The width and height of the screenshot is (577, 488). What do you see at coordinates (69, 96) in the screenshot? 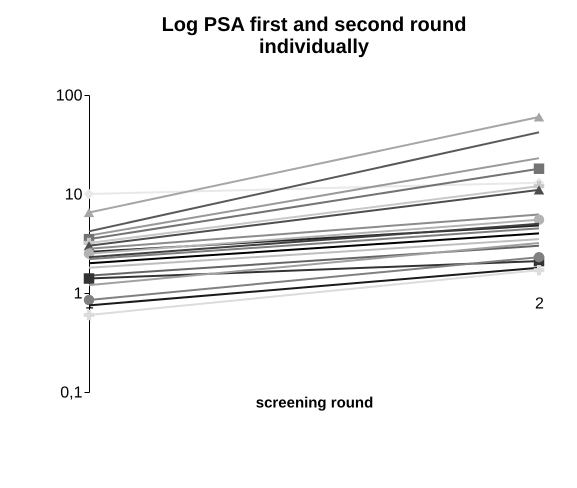
I see `y-tick-label: 100` at bounding box center [69, 96].